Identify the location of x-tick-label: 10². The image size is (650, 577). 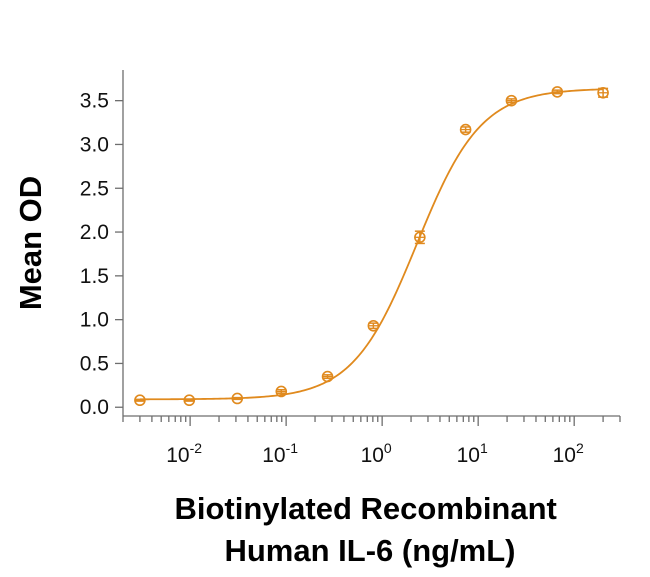
(568, 453).